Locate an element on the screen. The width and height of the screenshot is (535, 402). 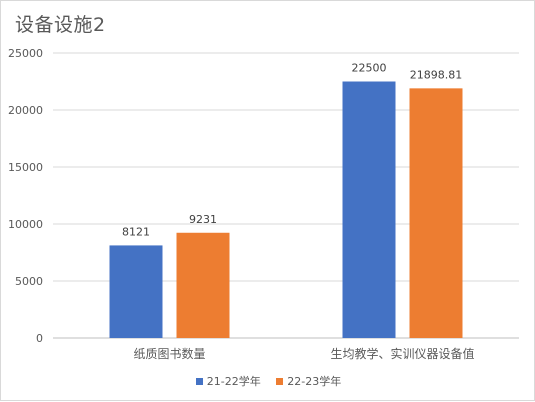
x-tick-label: 生均教学、实训仪器设备值 is located at coordinates (402, 353).